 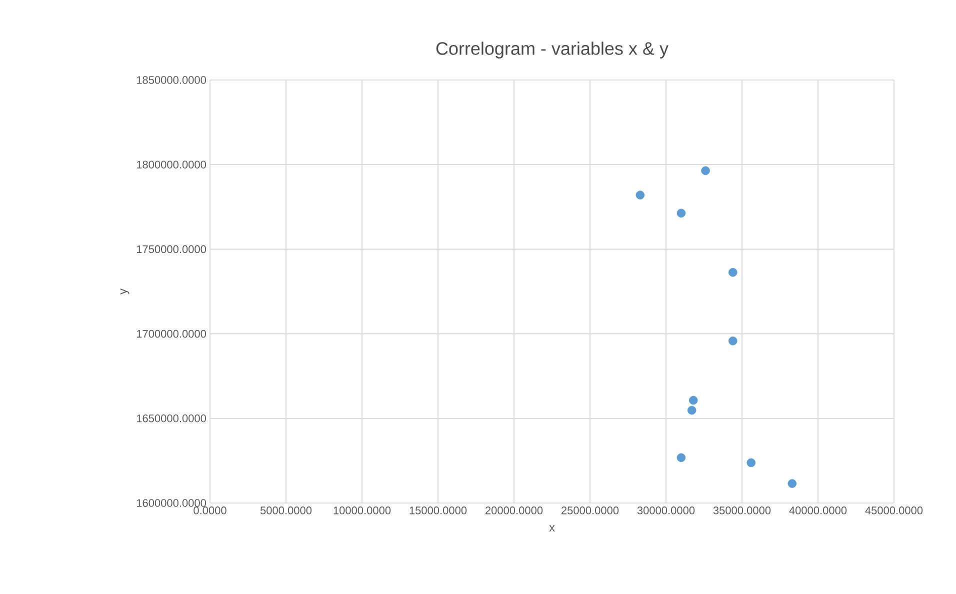 I want to click on y-tick-label: 1700000.0000, so click(x=171, y=334).